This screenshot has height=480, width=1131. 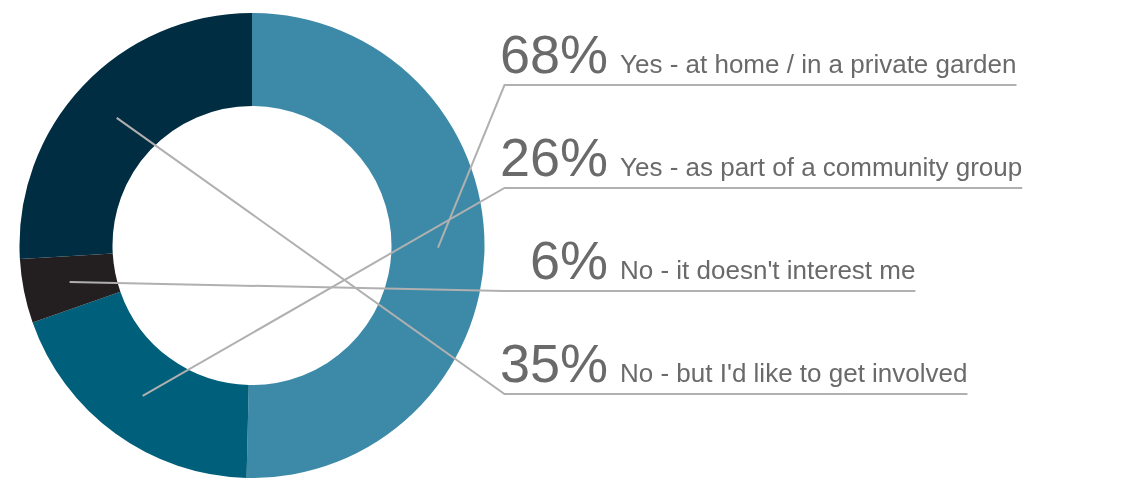 I want to click on slice-label: Yes - as part of a community group, so click(x=821, y=167).